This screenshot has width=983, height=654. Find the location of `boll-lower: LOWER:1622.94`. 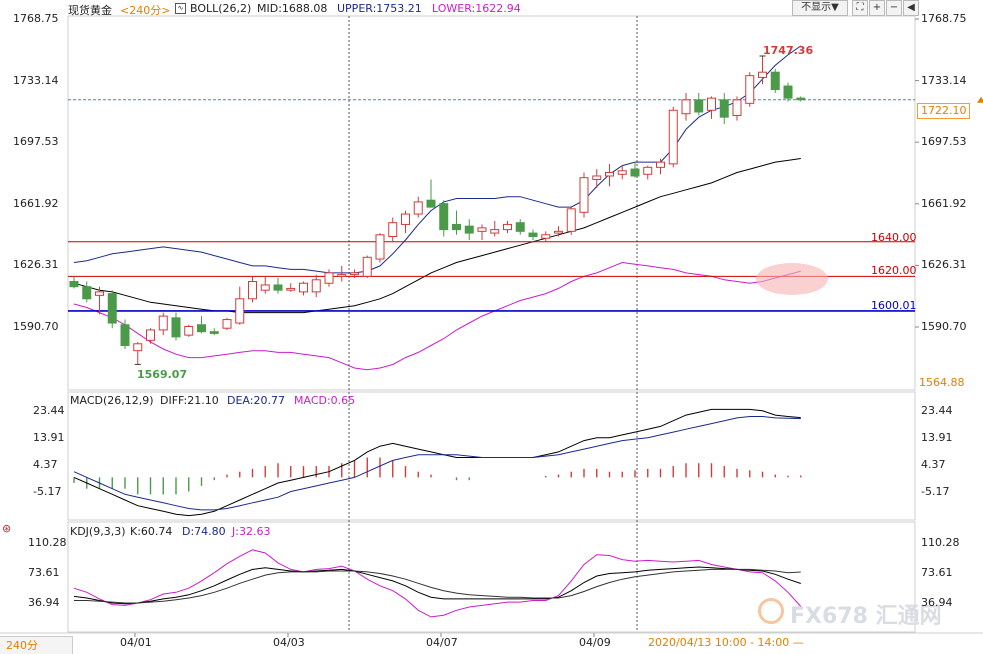

boll-lower: LOWER:1622.94 is located at coordinates (476, 8).